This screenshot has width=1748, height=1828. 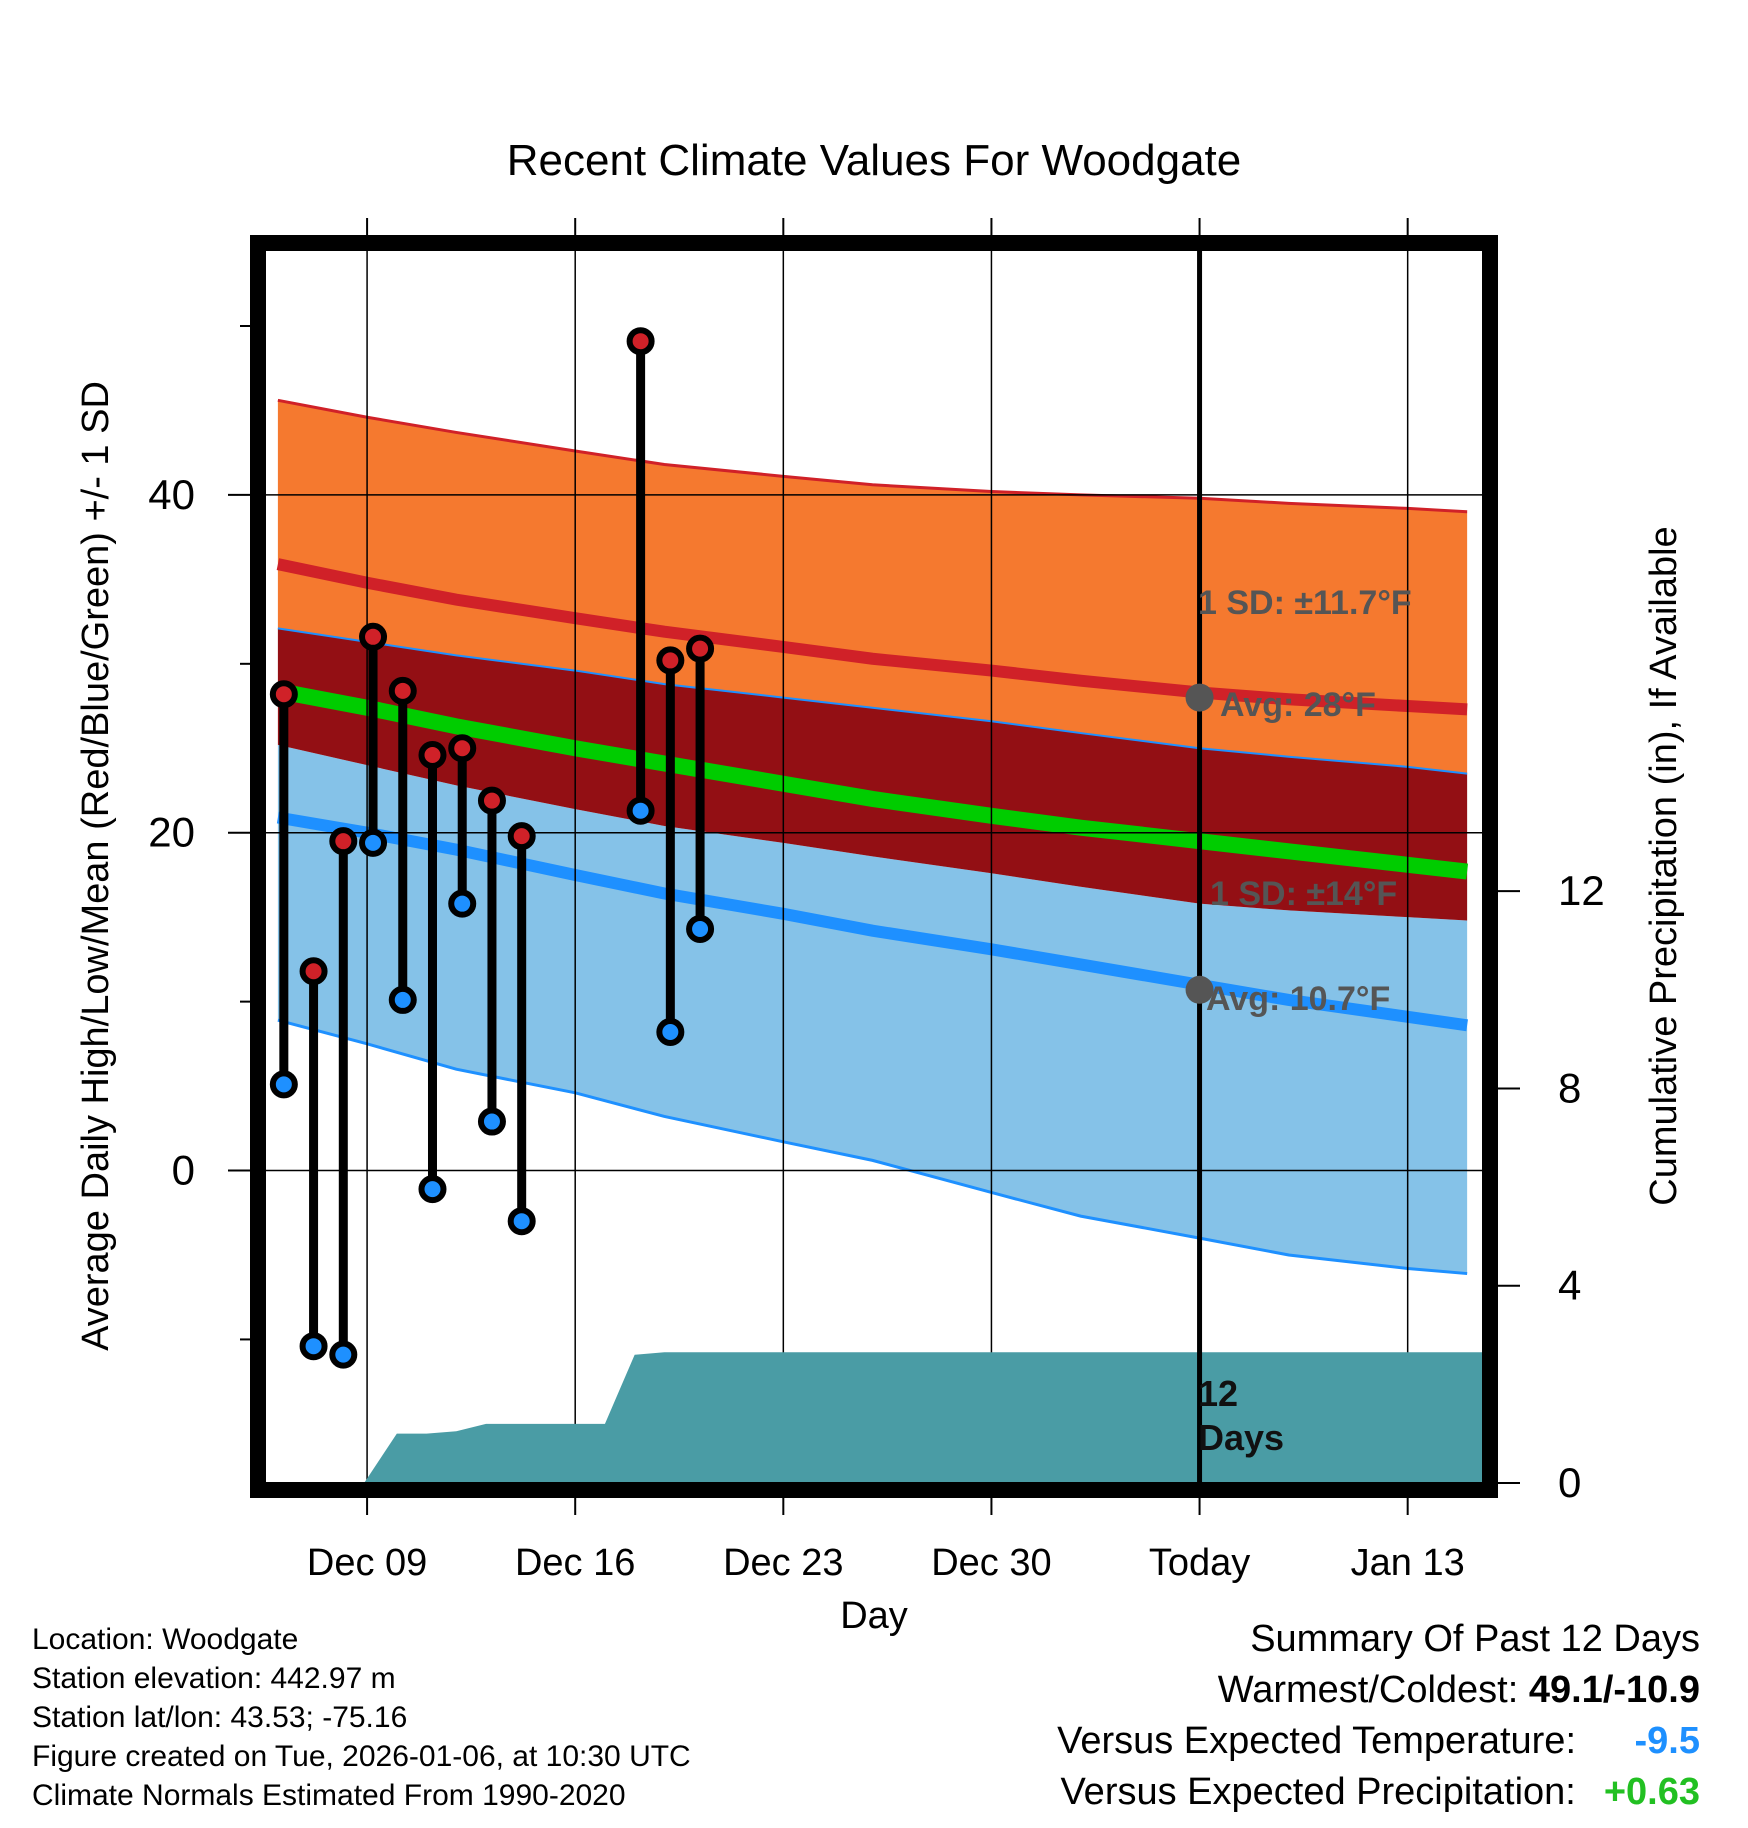 What do you see at coordinates (1316, 1741) in the screenshot?
I see `temp-departure-label: Versus Expected Temperature:` at bounding box center [1316, 1741].